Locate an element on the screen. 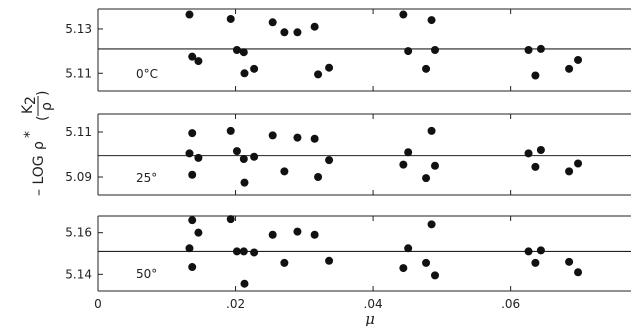 Image resolution: width=631 pixels, height=326 pixels. y-label-star: * is located at coordinates (30, 134).